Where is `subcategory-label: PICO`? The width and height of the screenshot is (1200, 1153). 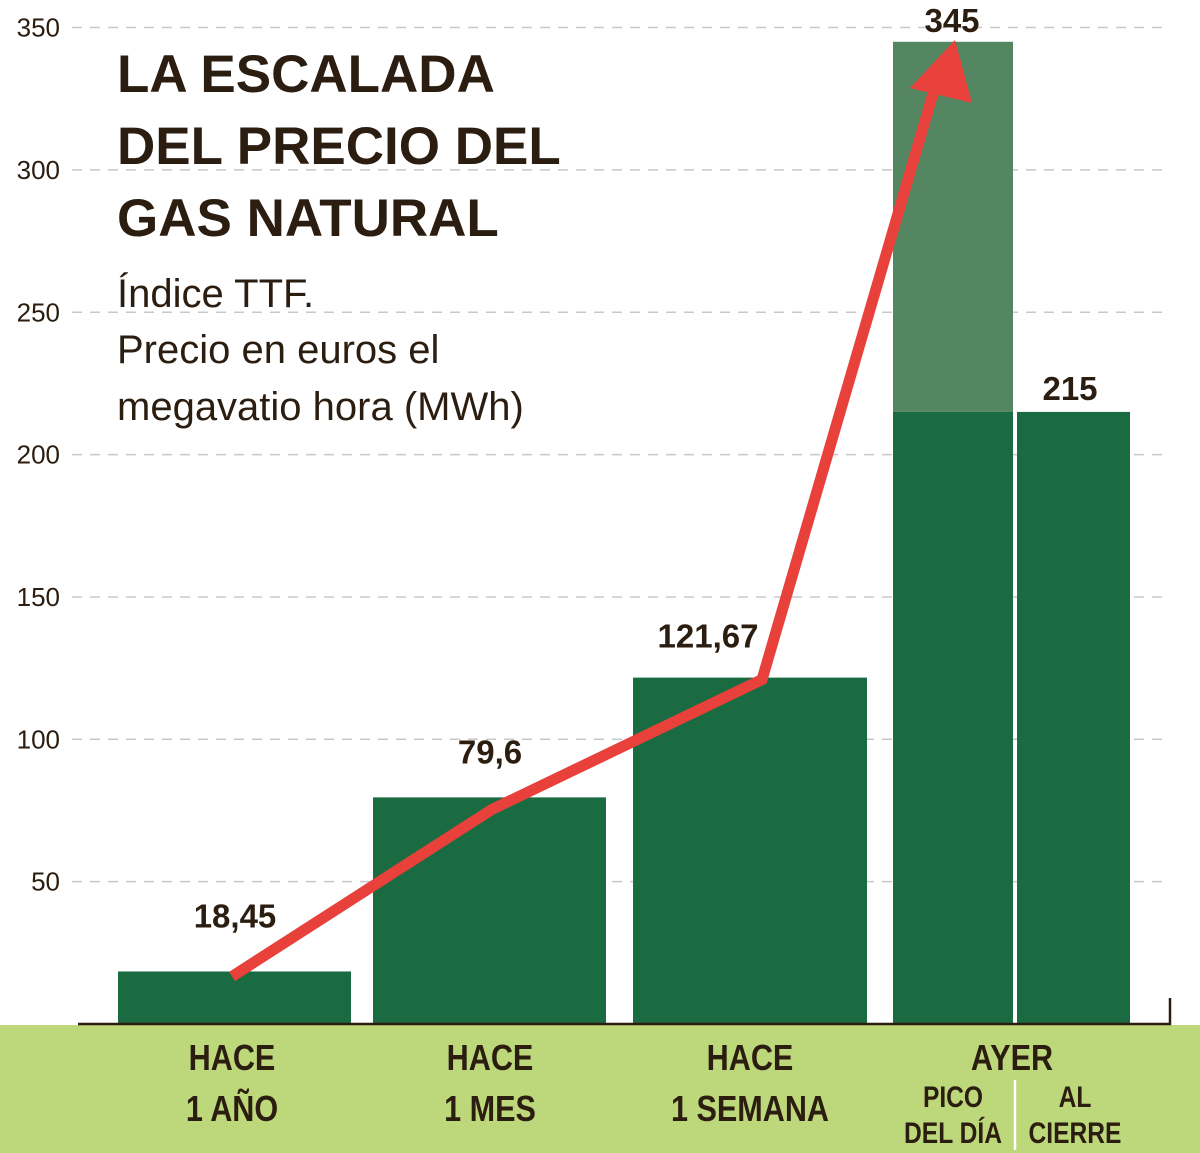 subcategory-label: PICO is located at coordinates (953, 1097).